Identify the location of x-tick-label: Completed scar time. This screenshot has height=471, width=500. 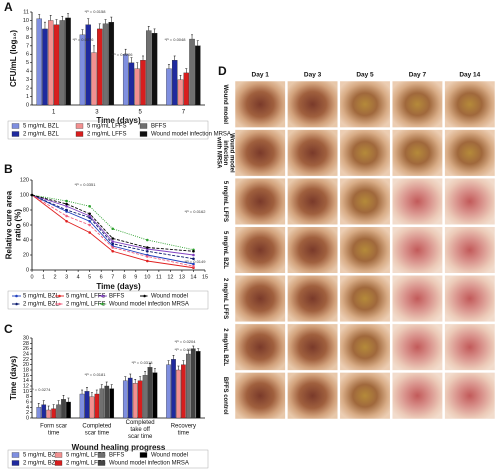
(96, 429).